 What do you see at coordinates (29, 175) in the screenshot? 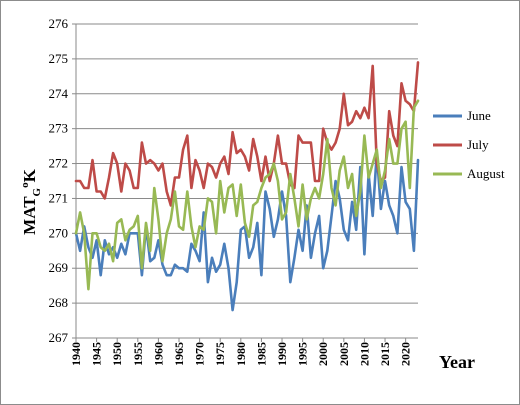
I see `y-axis-label-tail: K` at bounding box center [29, 175].